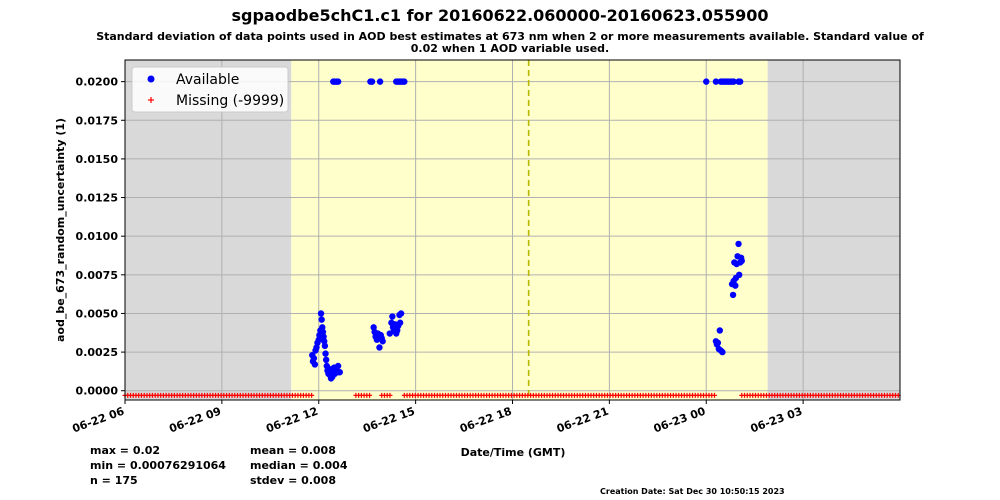  I want to click on night-band-right, so click(833, 230).